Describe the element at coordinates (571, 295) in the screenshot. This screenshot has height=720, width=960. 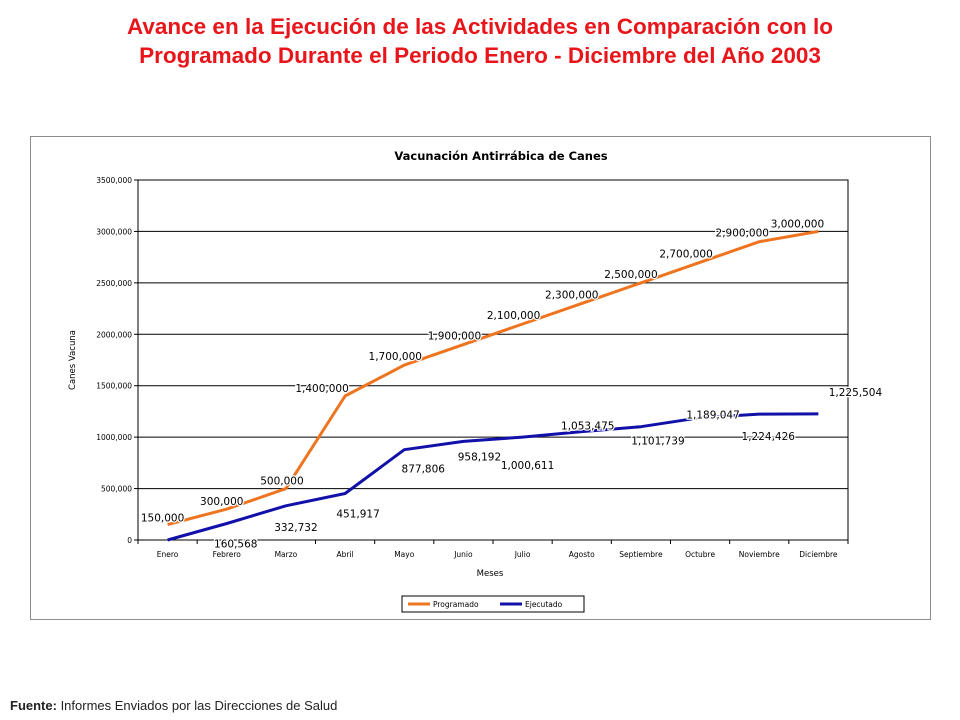
I see `data-label-programado: 2,300,000` at that location.